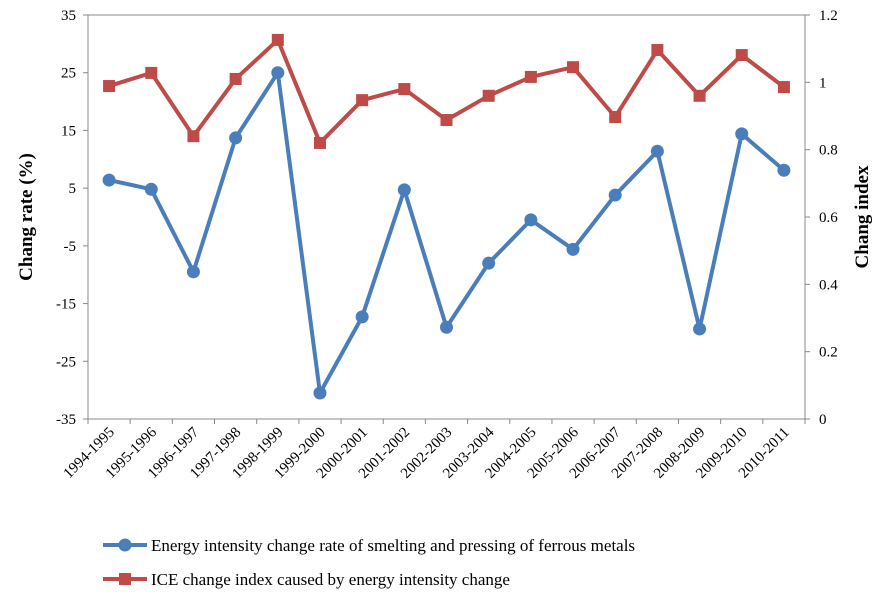 The height and width of the screenshot is (597, 881). What do you see at coordinates (828, 151) in the screenshot?
I see `y2-tick-label: 0.8` at bounding box center [828, 151].